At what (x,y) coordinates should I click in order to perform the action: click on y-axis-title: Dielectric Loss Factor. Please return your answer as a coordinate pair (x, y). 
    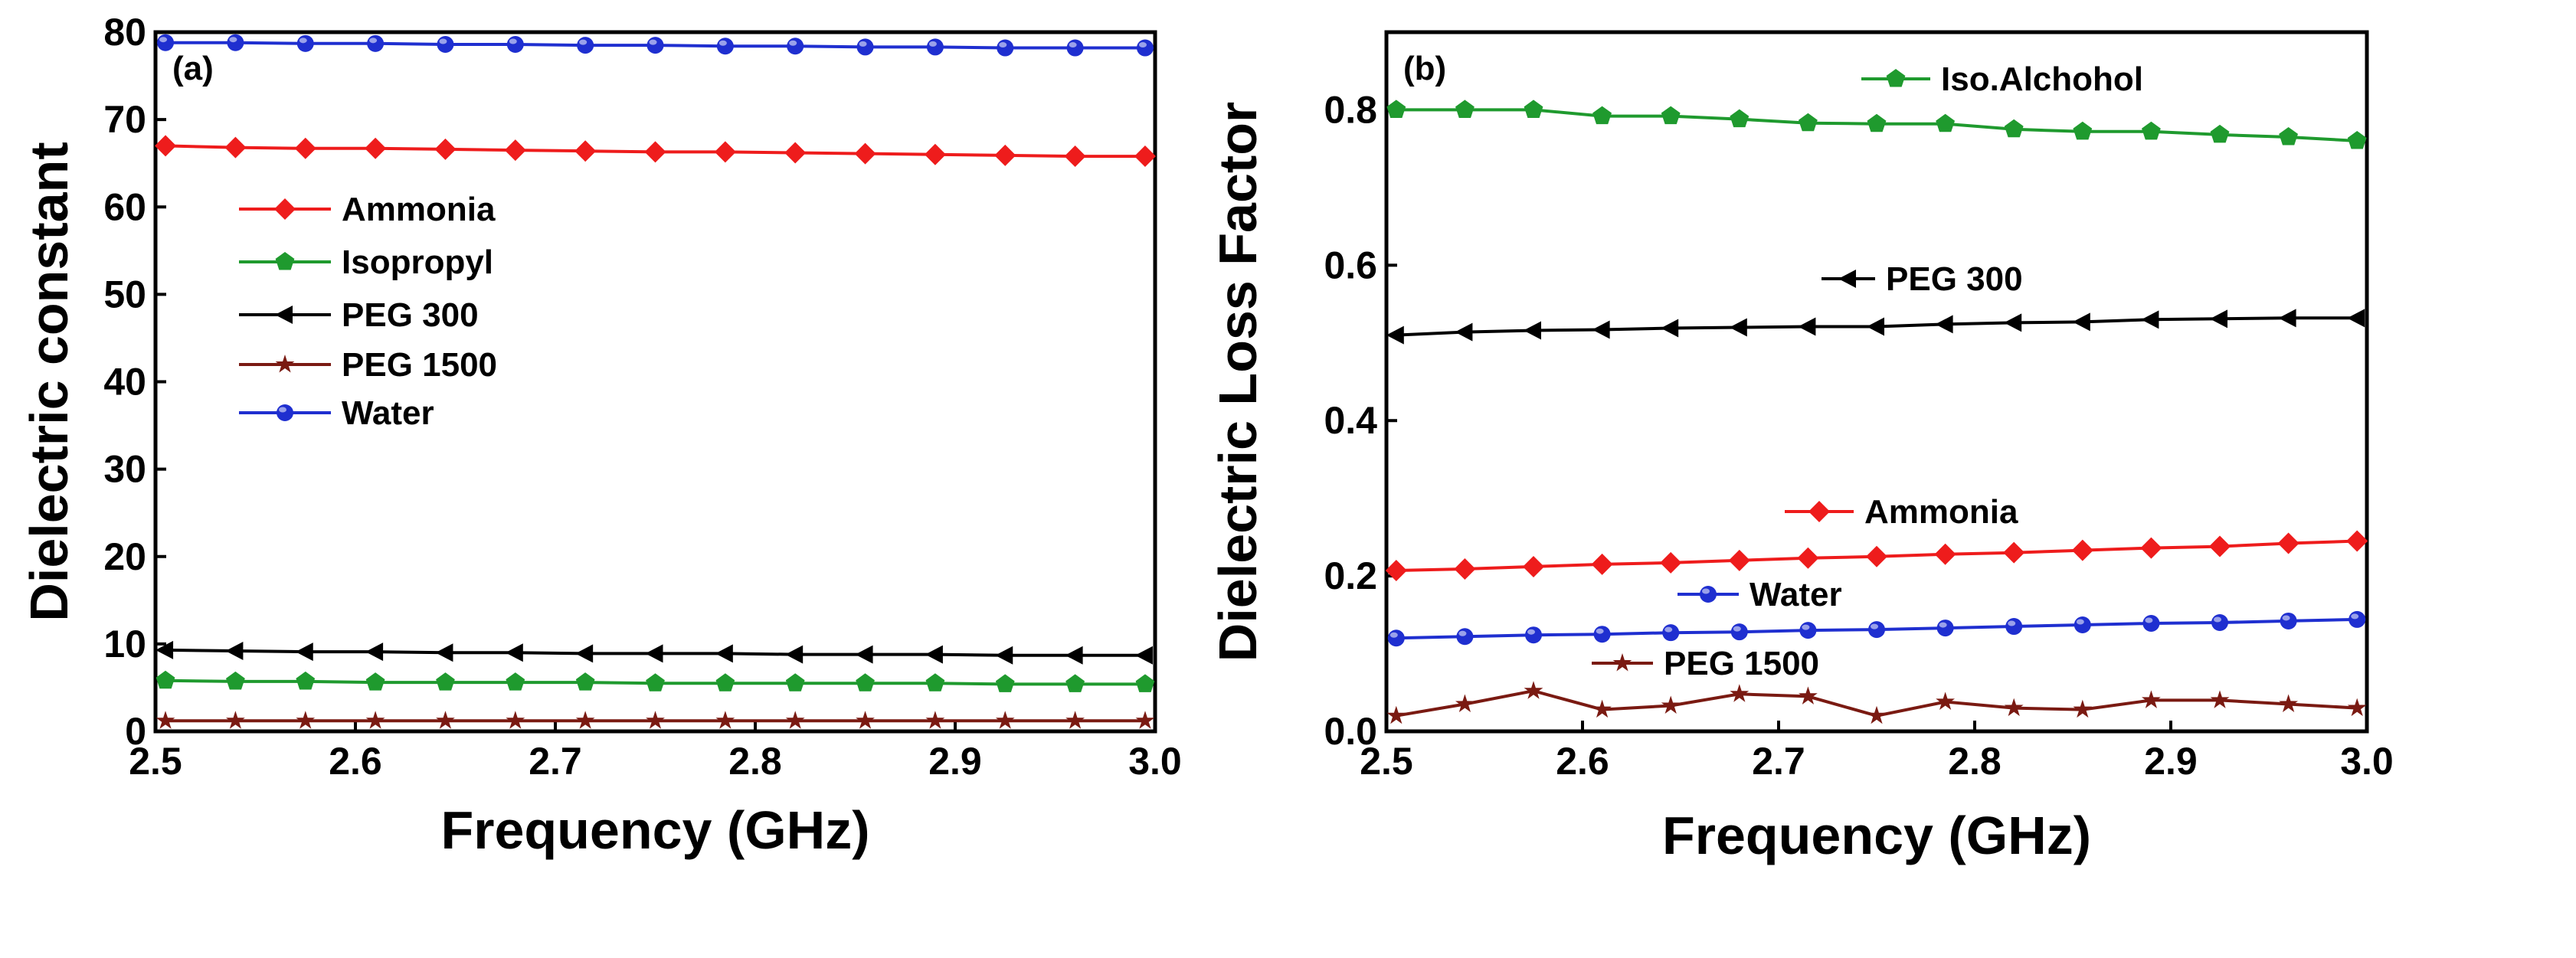
    Looking at the image, I should click on (1238, 382).